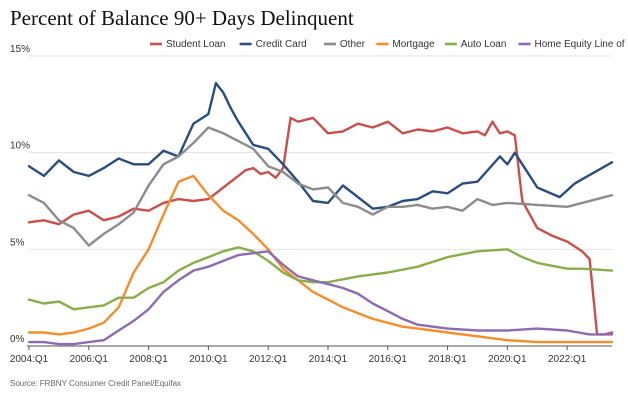  I want to click on x-tick-label: 2010:Q1, so click(208, 359).